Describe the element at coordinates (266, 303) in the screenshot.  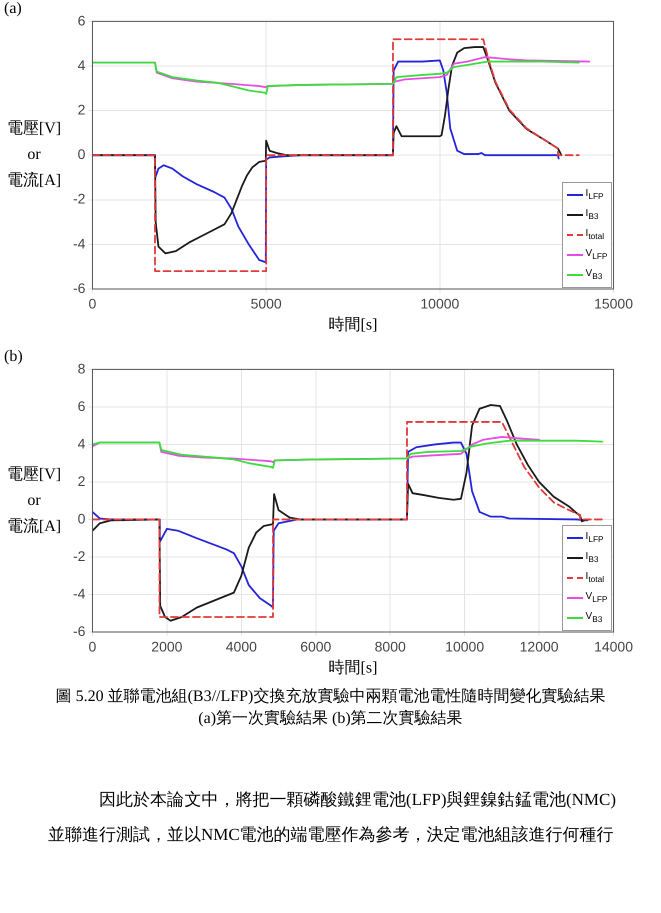
I see `x-tick-label: 5000` at that location.